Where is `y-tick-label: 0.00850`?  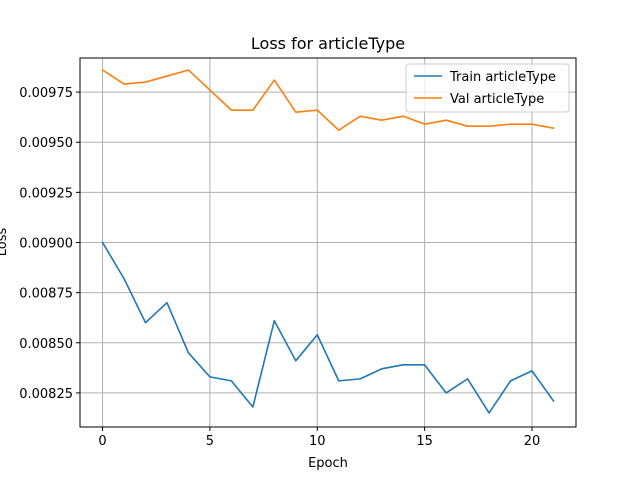 y-tick-label: 0.00850 is located at coordinates (46, 344).